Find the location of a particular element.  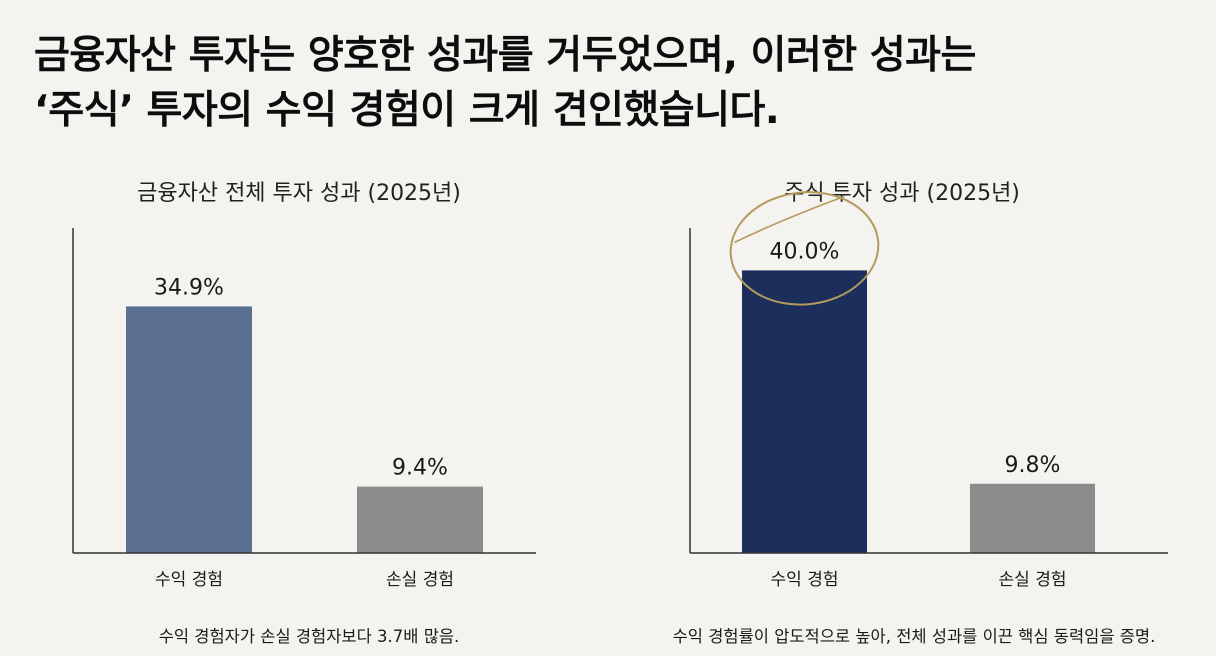

headline-line-2: ‘주식’ 투자의 수익 경험이 크게 견인했습니다. is located at coordinates (407, 110).